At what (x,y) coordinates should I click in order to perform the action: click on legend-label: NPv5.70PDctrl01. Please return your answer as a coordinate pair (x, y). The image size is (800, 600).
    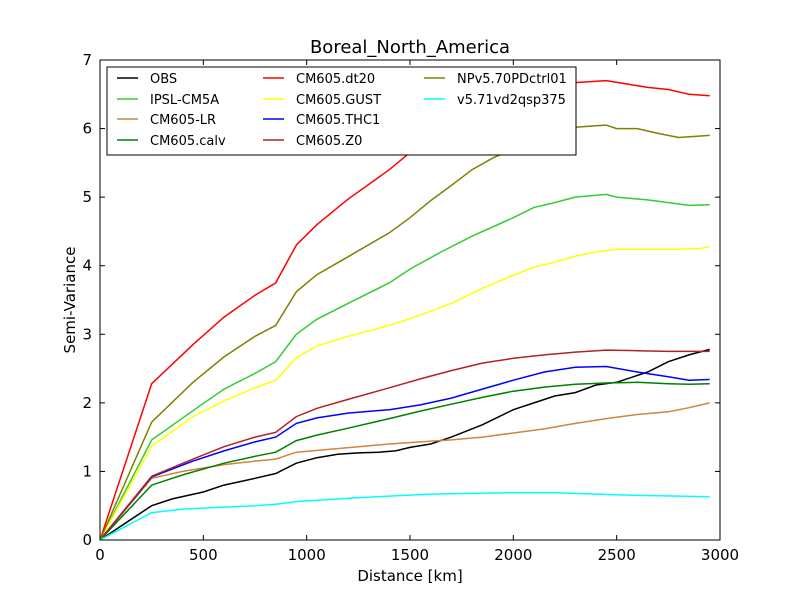
    Looking at the image, I should click on (512, 79).